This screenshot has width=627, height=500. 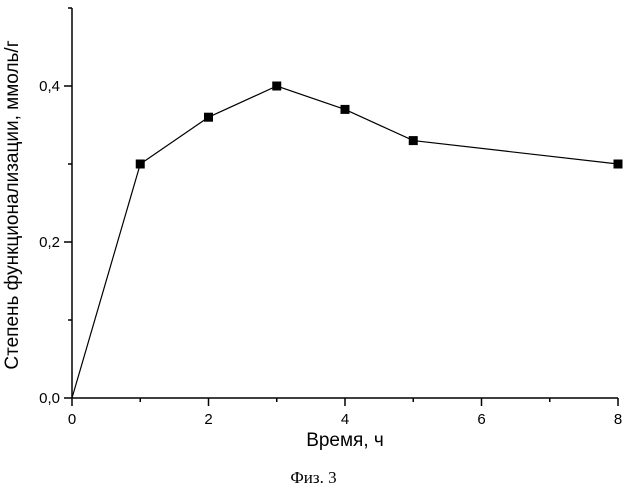 I want to click on x-tick-label: 2, so click(x=208, y=419).